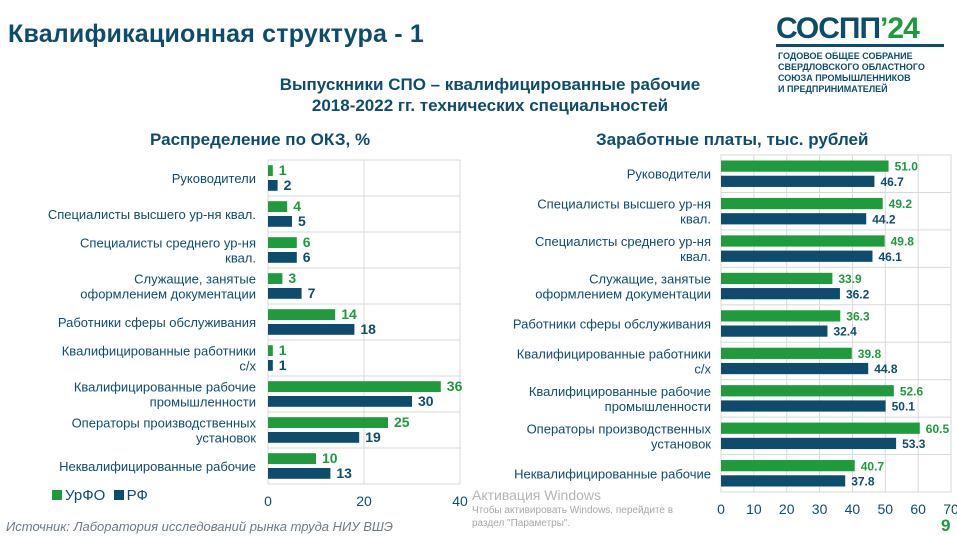 This screenshot has height=536, width=957. Describe the element at coordinates (884, 219) in the screenshot. I see `data-label: 44.2` at that location.